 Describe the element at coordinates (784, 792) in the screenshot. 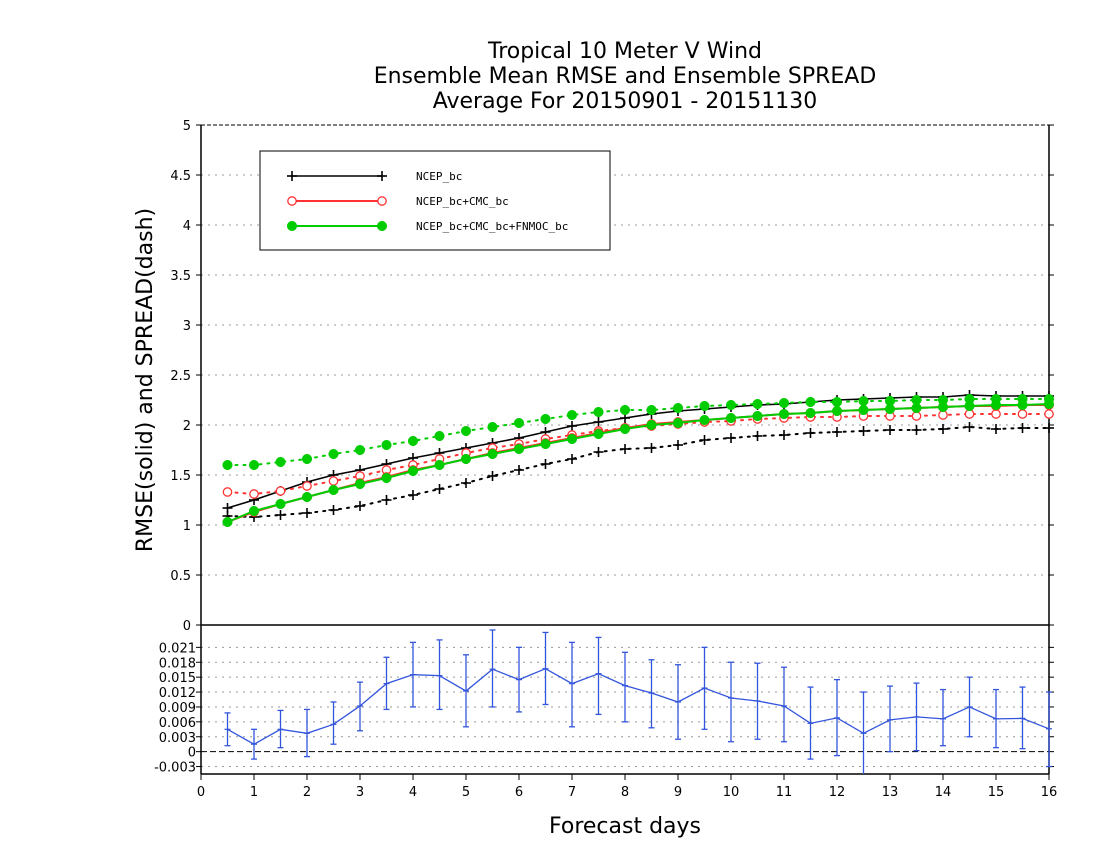

I see `x-tick-label: 11` at that location.